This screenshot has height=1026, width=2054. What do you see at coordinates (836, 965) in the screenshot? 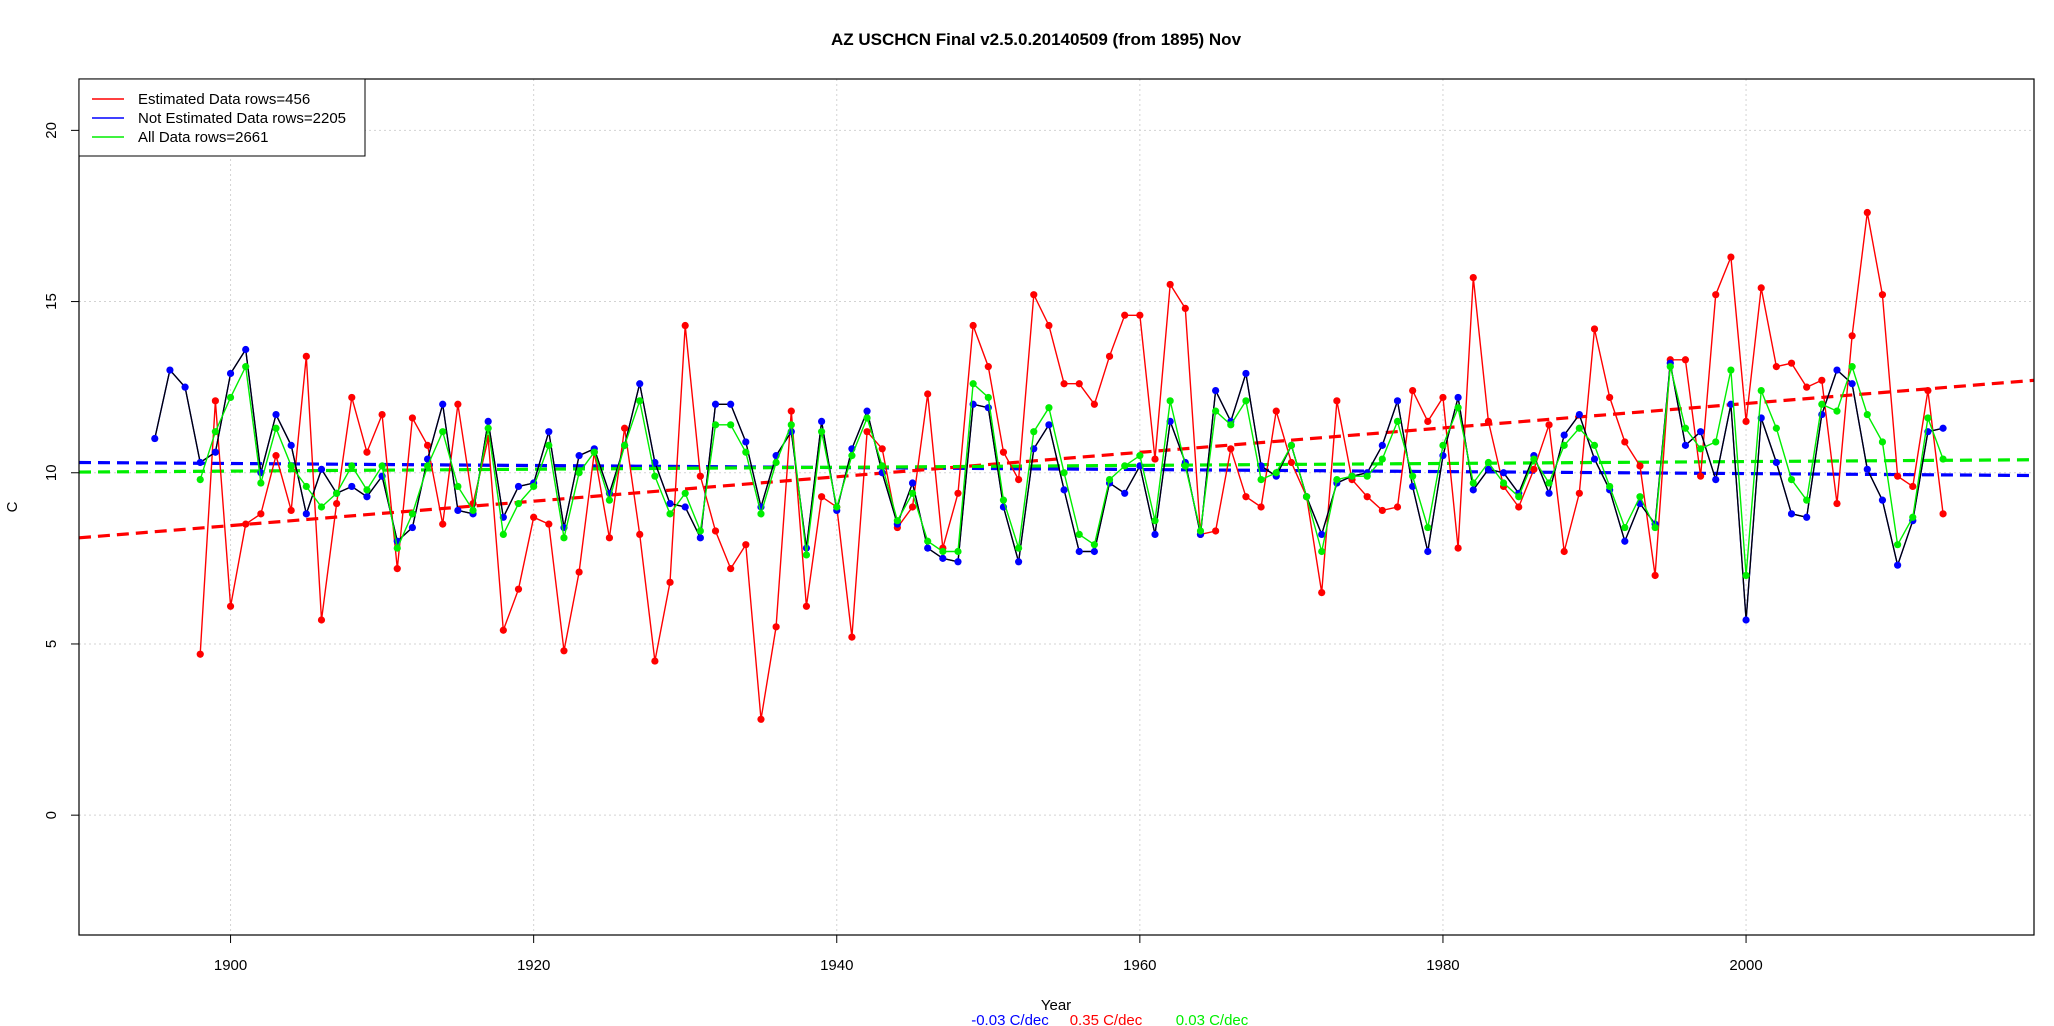
I see `x-tick-label: 1940` at bounding box center [836, 965].